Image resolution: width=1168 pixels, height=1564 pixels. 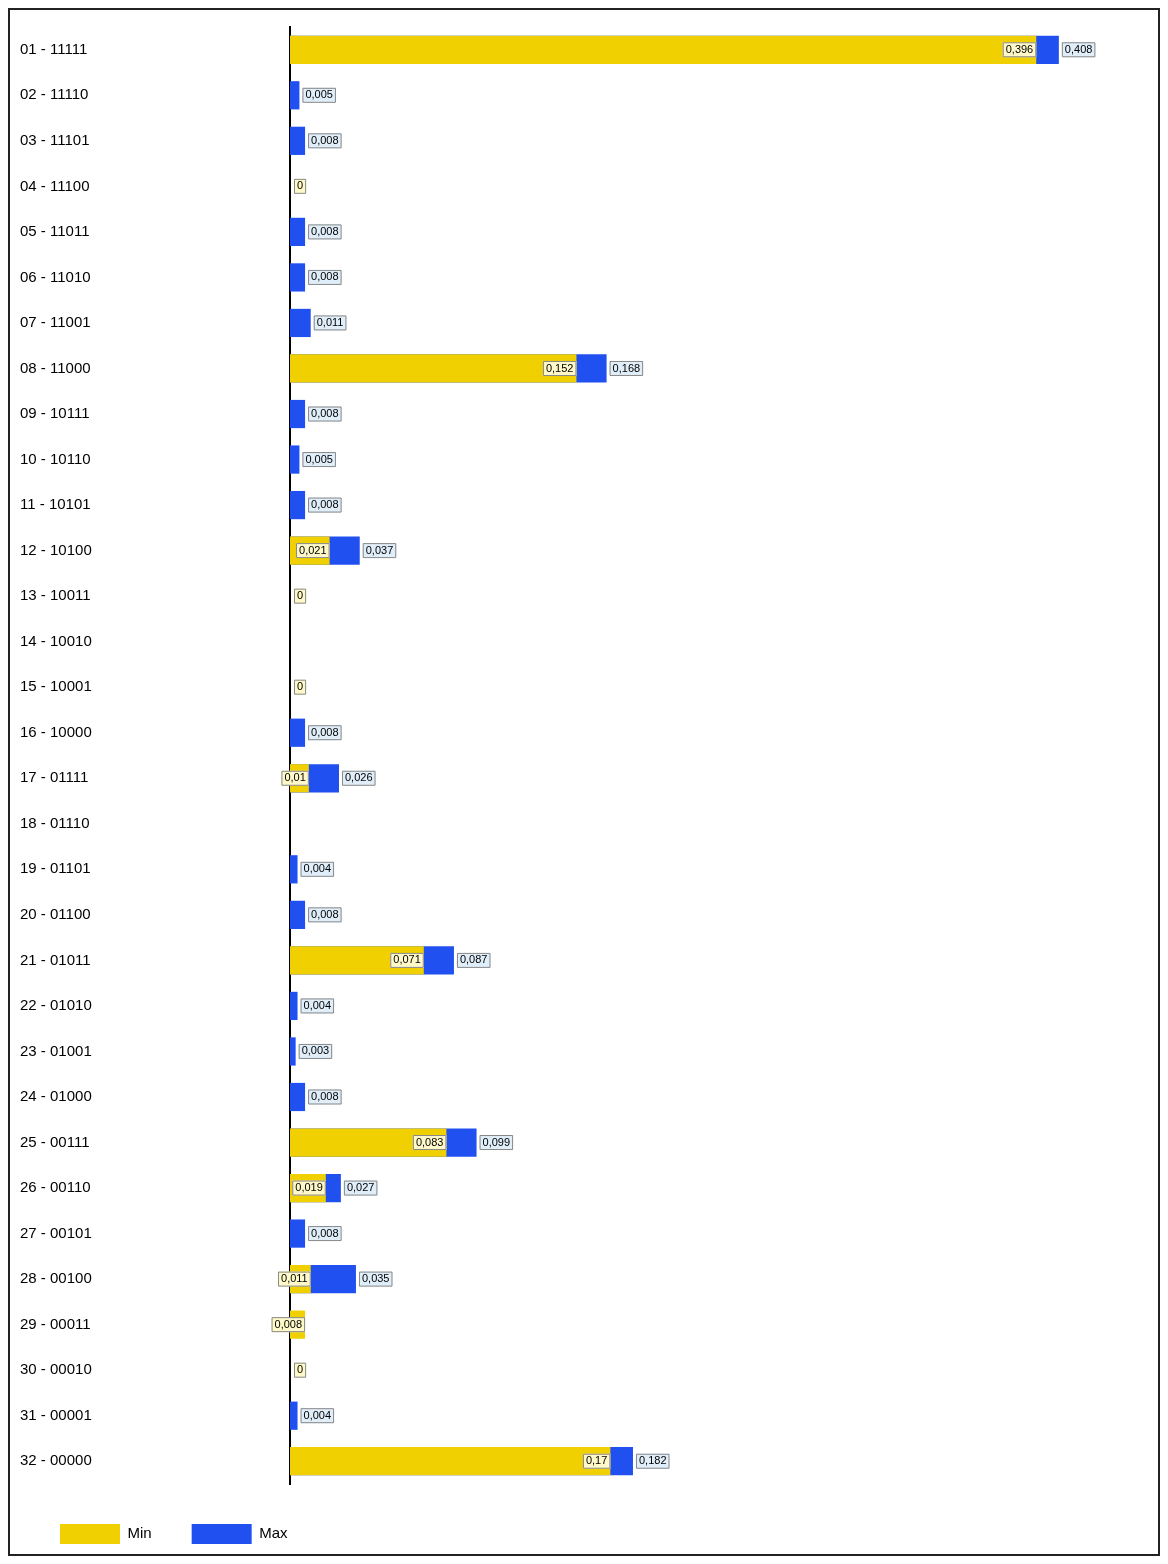 What do you see at coordinates (56, 1232) in the screenshot?
I see `y-tick-label: 27 - 00101` at bounding box center [56, 1232].